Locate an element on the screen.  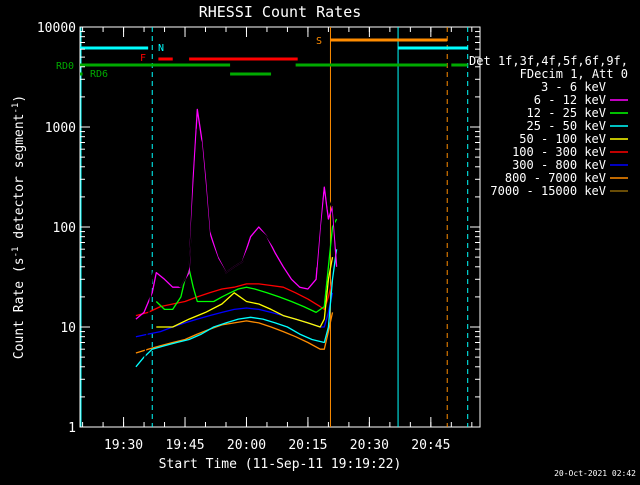
footer-date: 20-Oct-2021 02:42 is located at coordinates (595, 473).